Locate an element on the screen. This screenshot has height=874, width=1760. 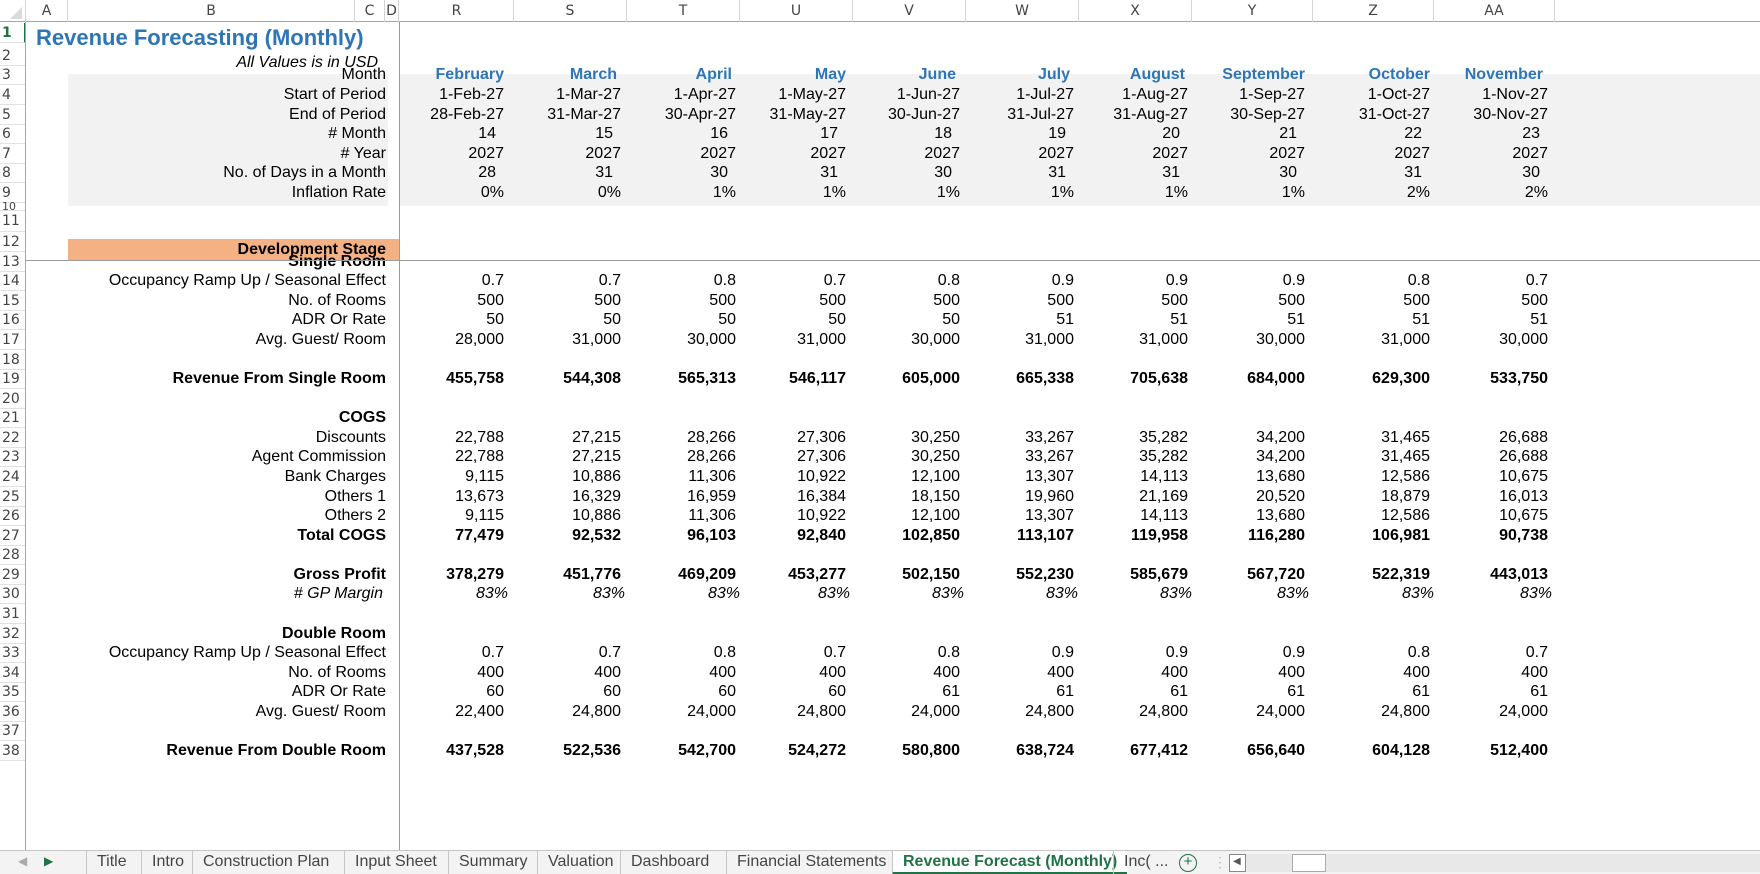
sheet-tab-summary: Summary is located at coordinates (492, 862).